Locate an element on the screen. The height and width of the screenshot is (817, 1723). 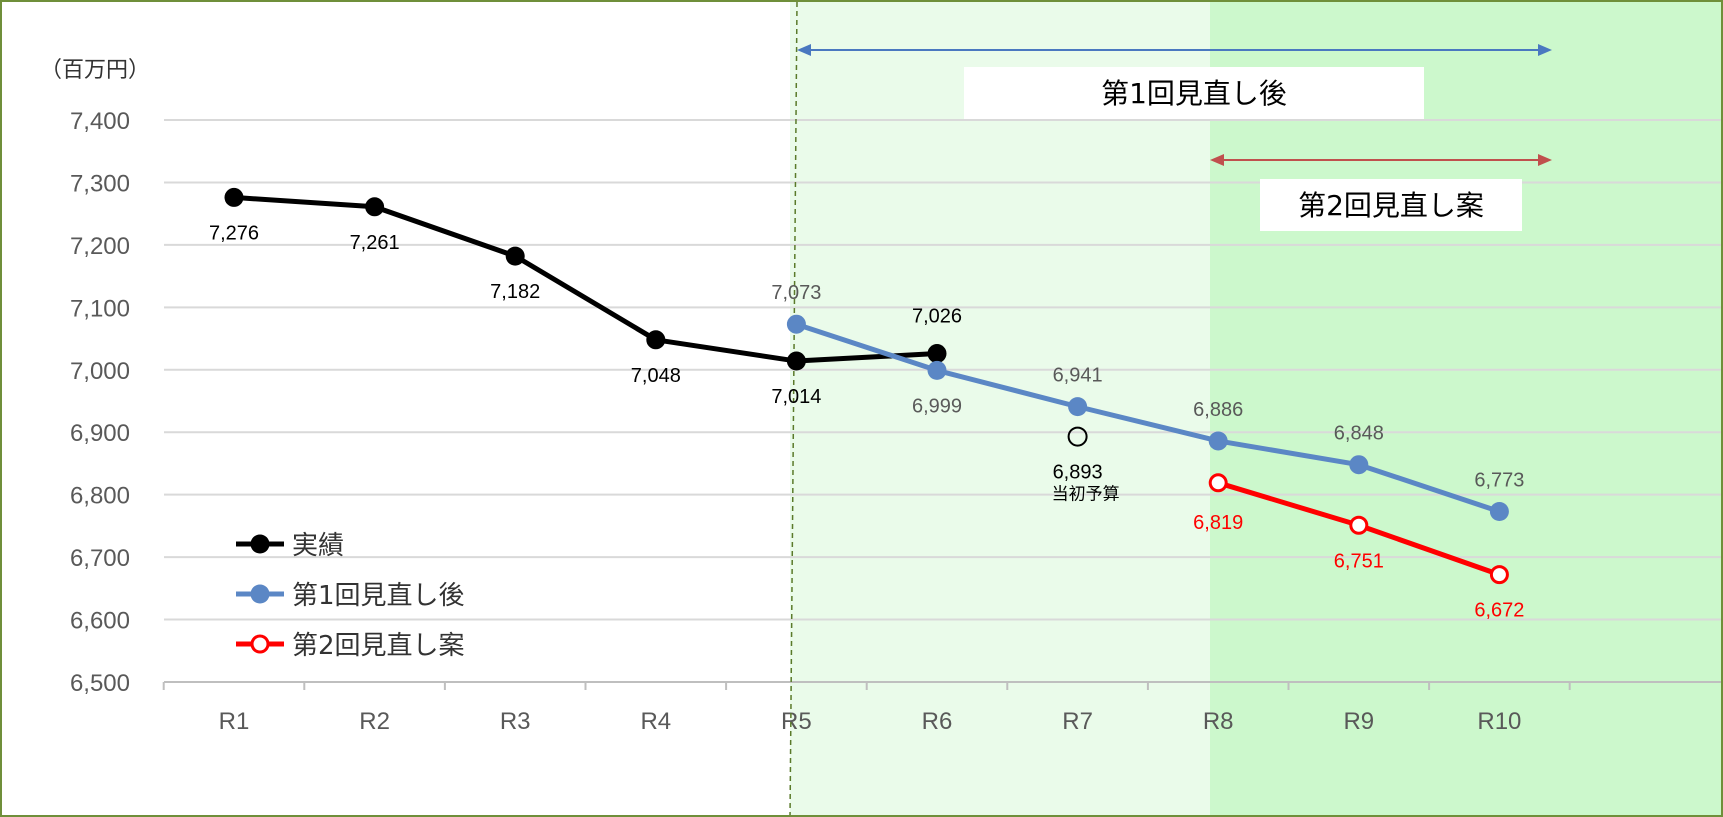
data-label: 7,073 is located at coordinates (796, 293).